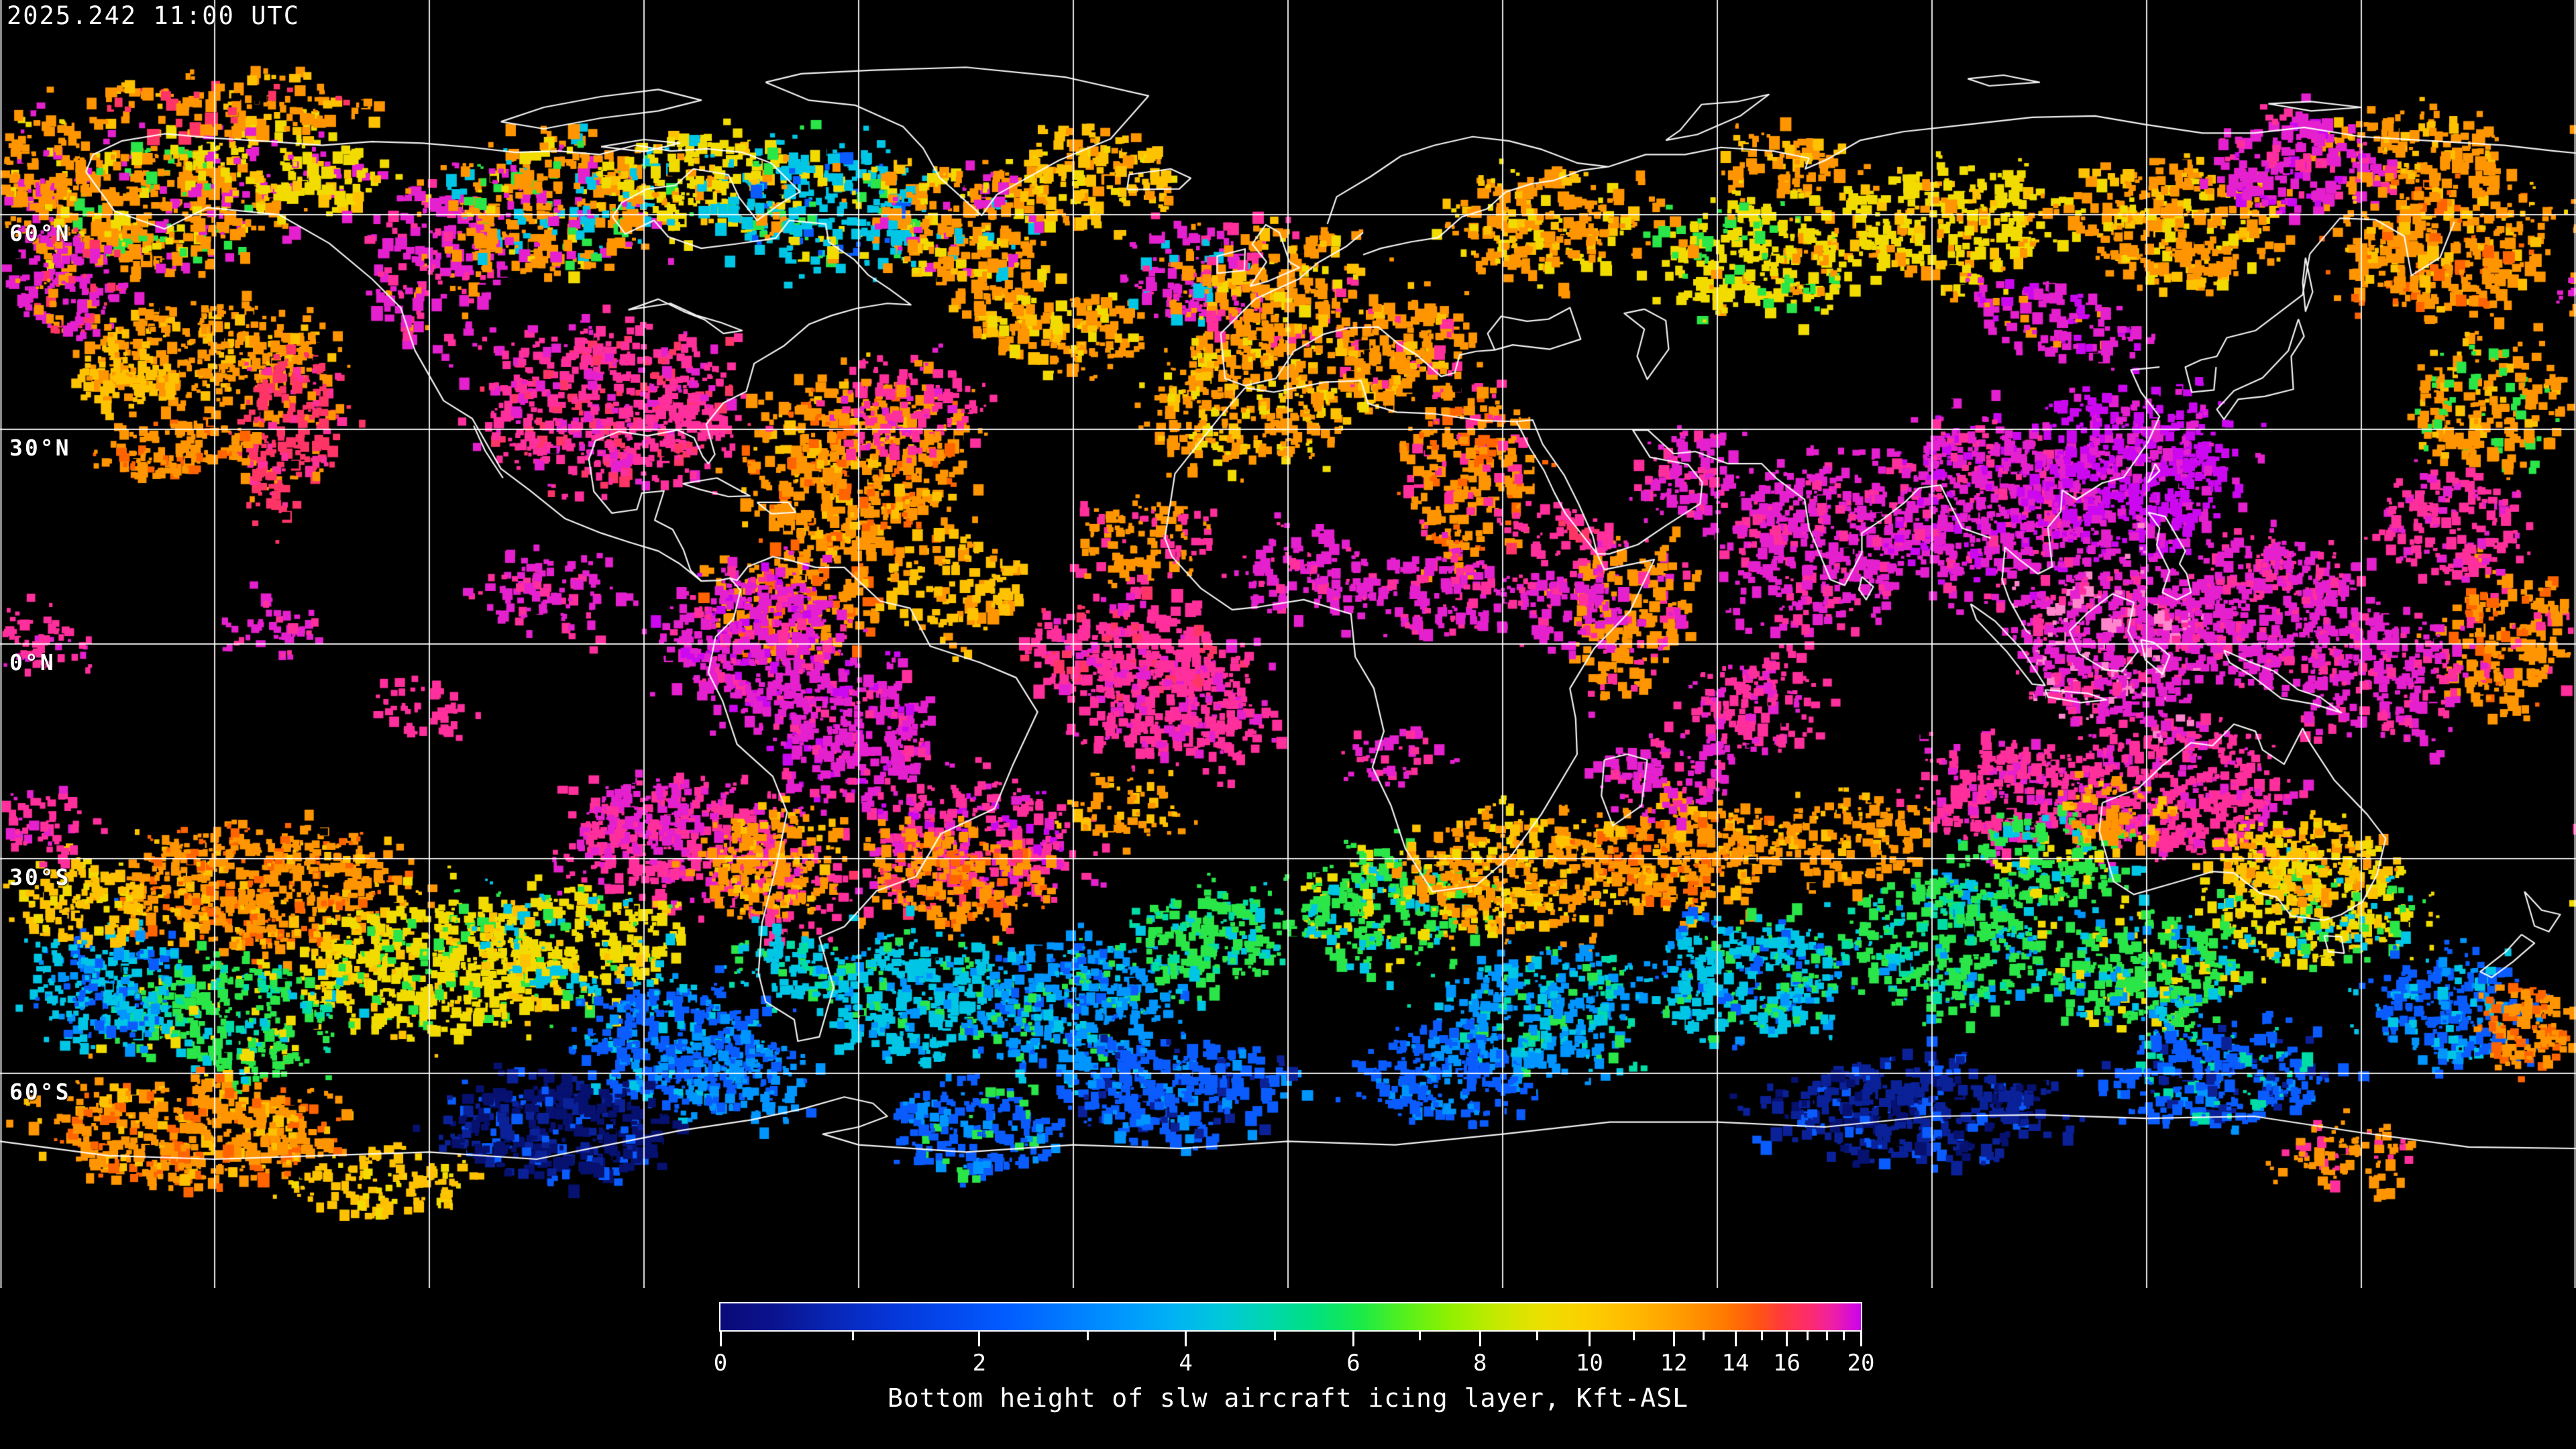 Image resolution: width=2576 pixels, height=1449 pixels. I want to click on colorbar-tick-label: 0, so click(720, 1363).